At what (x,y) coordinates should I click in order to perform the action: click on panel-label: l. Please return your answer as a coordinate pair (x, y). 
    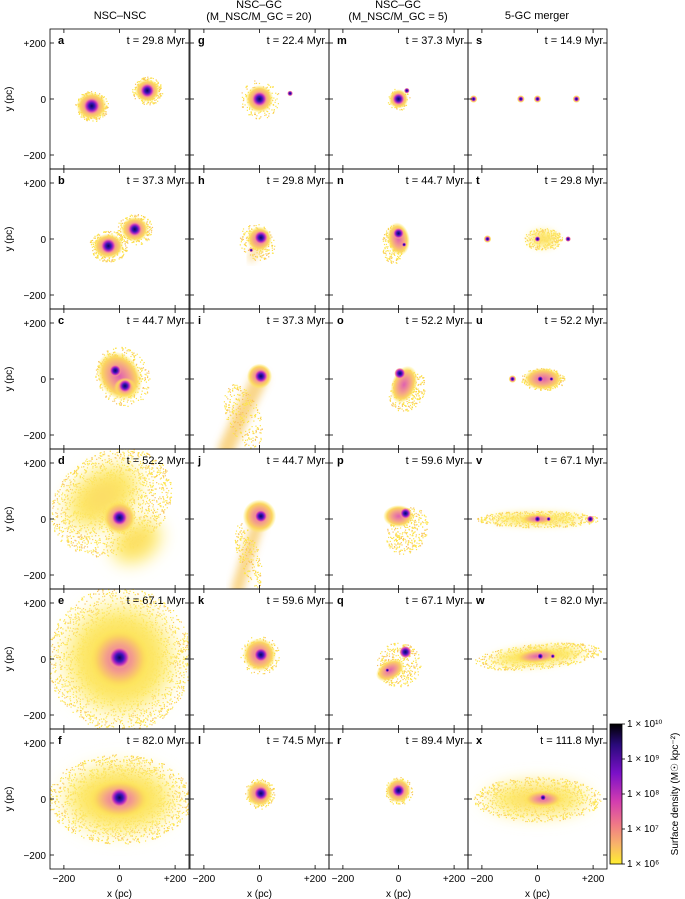
    Looking at the image, I should click on (199, 741).